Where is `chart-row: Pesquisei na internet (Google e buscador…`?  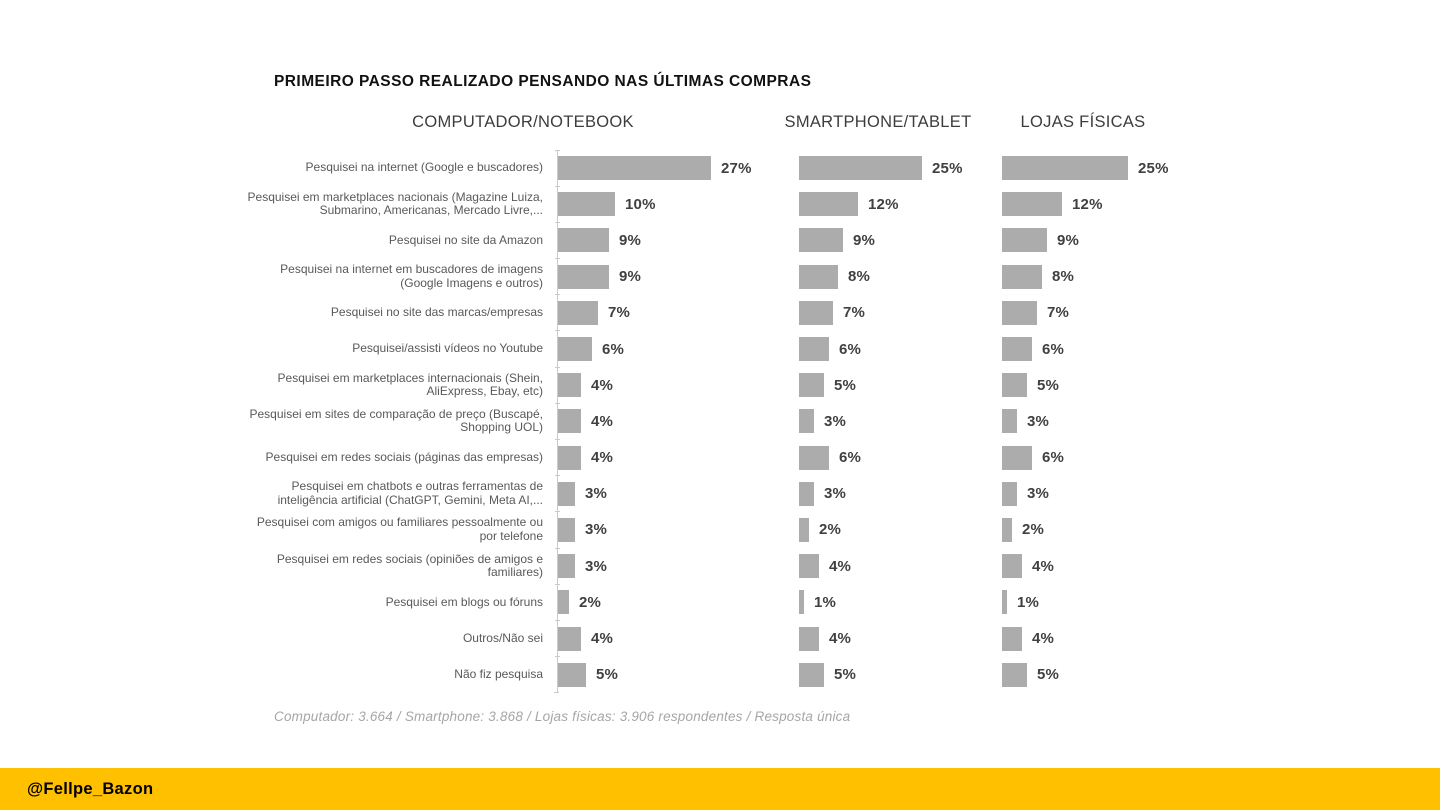 chart-row: Pesquisei na internet (Google e buscador… is located at coordinates (720, 168).